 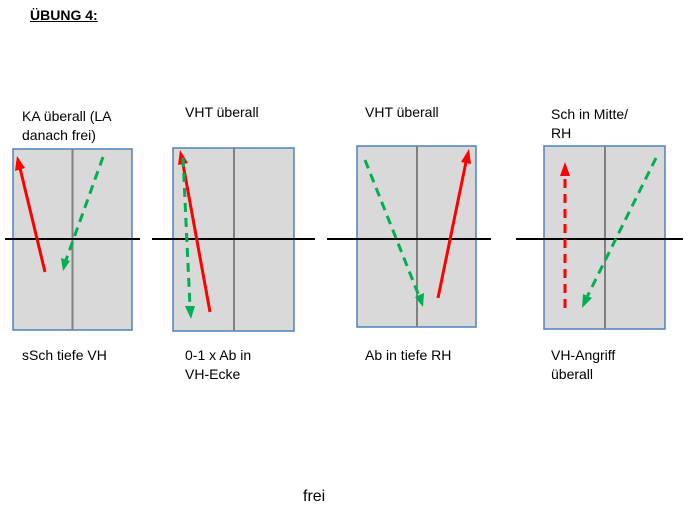 What do you see at coordinates (64, 355) in the screenshot?
I see `drill-1-bottom-label: sSch tiefe VH` at bounding box center [64, 355].